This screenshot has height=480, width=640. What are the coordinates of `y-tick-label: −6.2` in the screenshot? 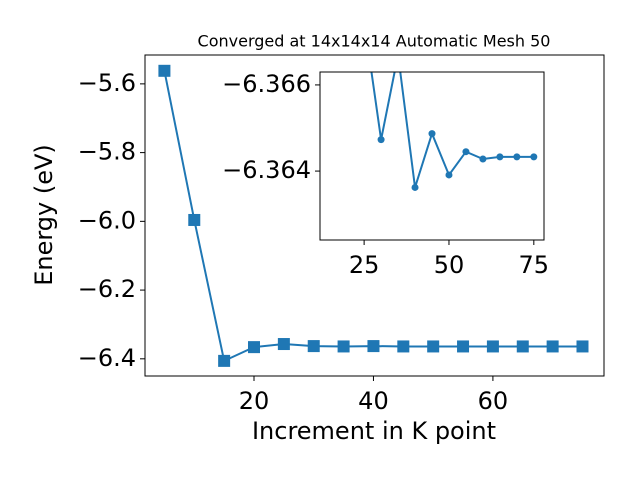 It's located at (107, 289).